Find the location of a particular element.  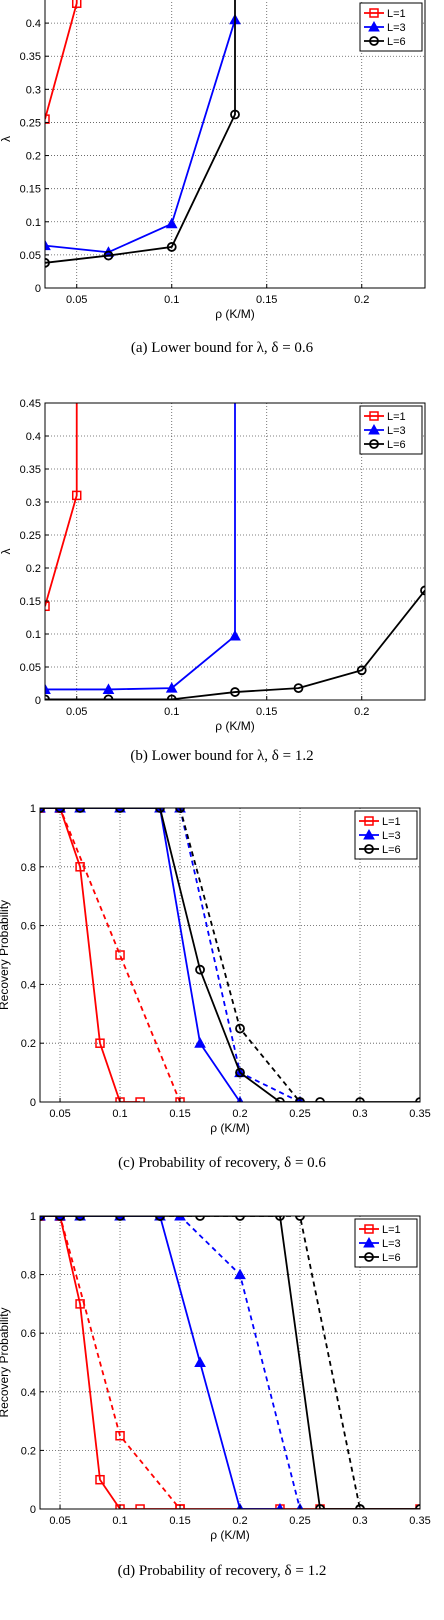

figure-caption: (c) Probability of recovery, δ = 0.6 is located at coordinates (222, 1163).